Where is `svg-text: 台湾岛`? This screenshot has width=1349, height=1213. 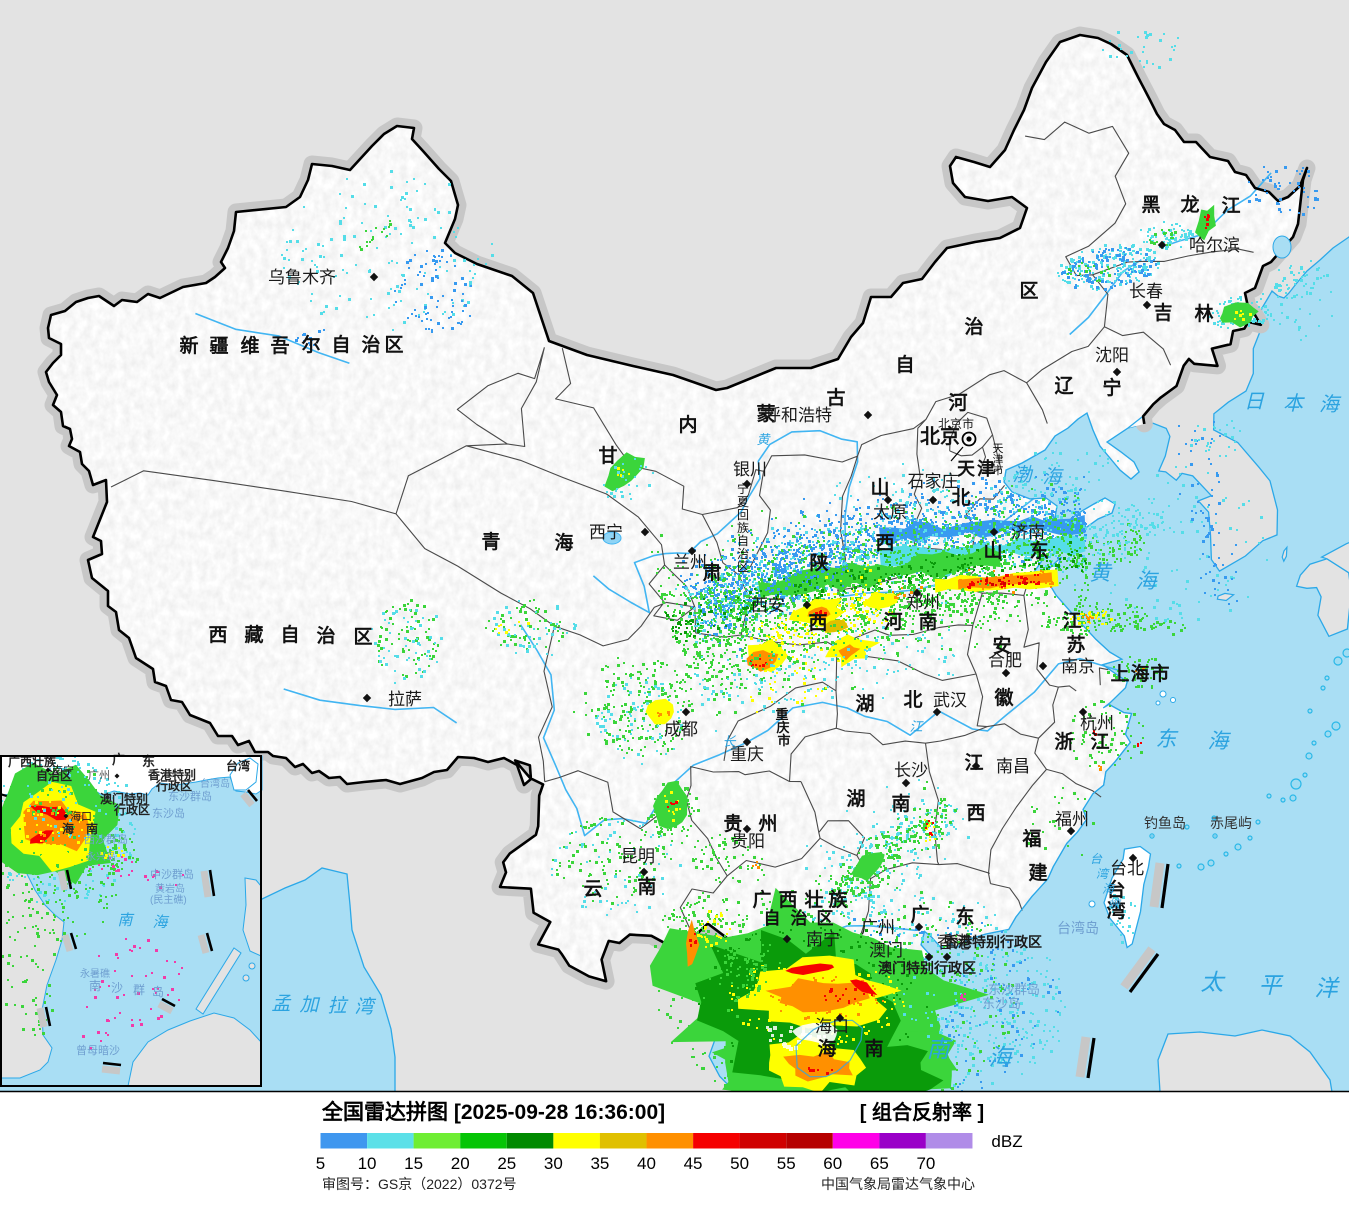 svg-text: 台湾岛 is located at coordinates (215, 783).